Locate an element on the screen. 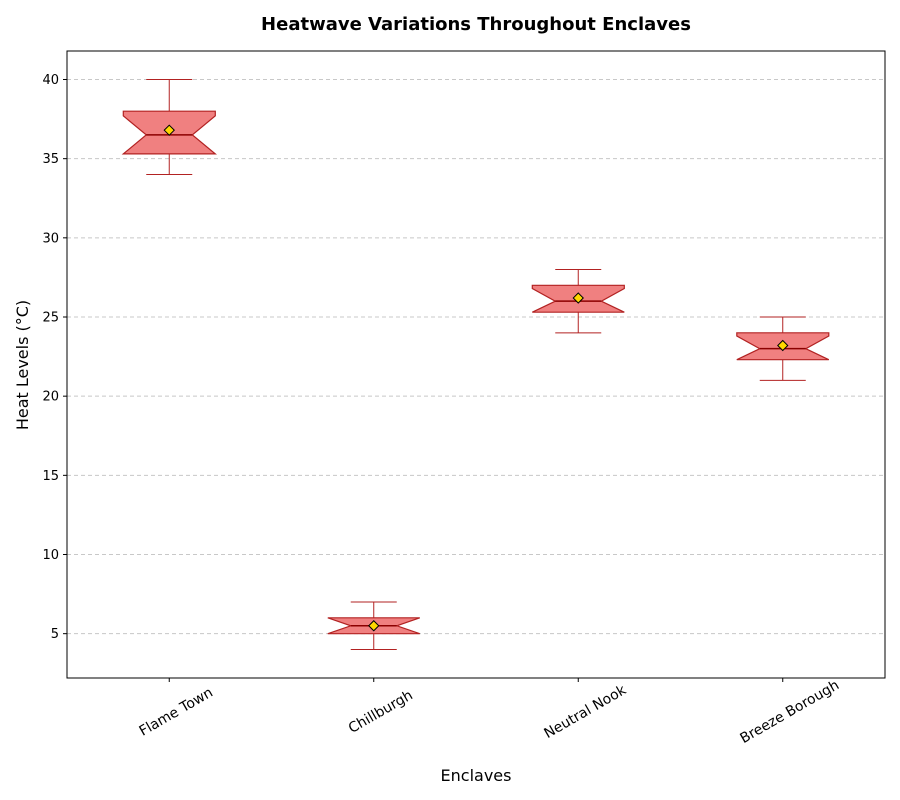  y-tick-label: 15 is located at coordinates (50, 476).